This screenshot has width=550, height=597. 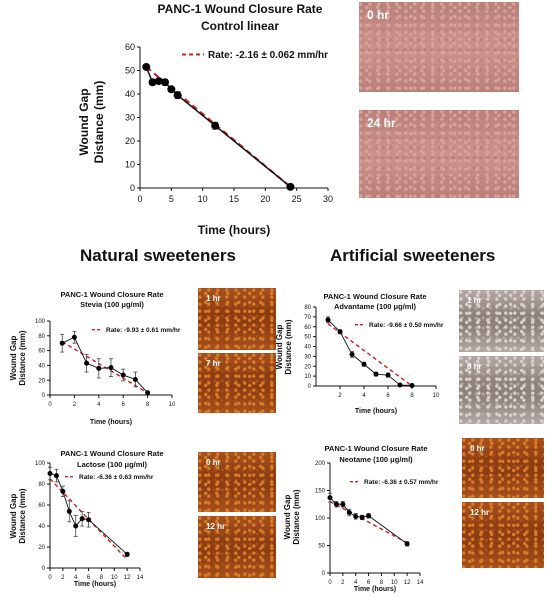 What do you see at coordinates (237, 547) in the screenshot?
I see `micrograph-lactose-12hr: 12 hr` at bounding box center [237, 547].